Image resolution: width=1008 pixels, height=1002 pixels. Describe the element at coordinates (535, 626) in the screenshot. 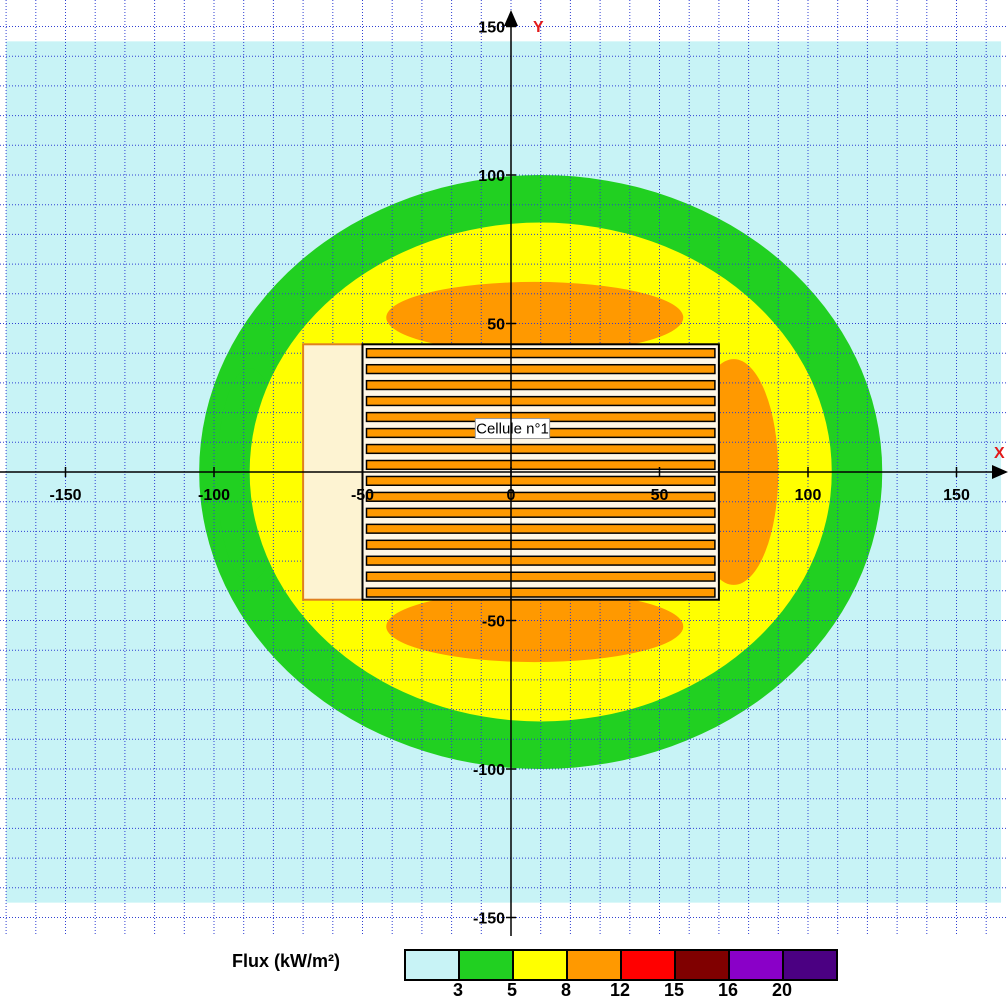

I see `zone-12-bottom` at that location.